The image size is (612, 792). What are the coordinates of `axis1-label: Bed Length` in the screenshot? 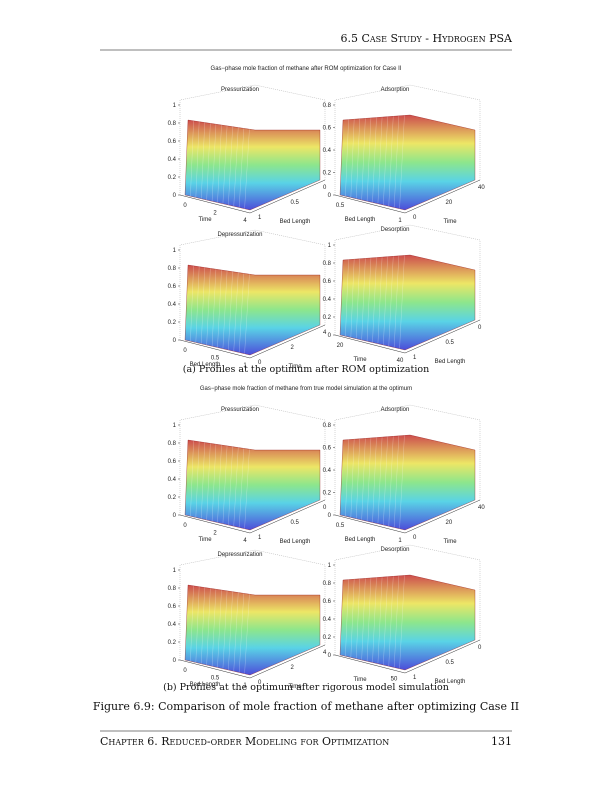 It's located at (360, 220).